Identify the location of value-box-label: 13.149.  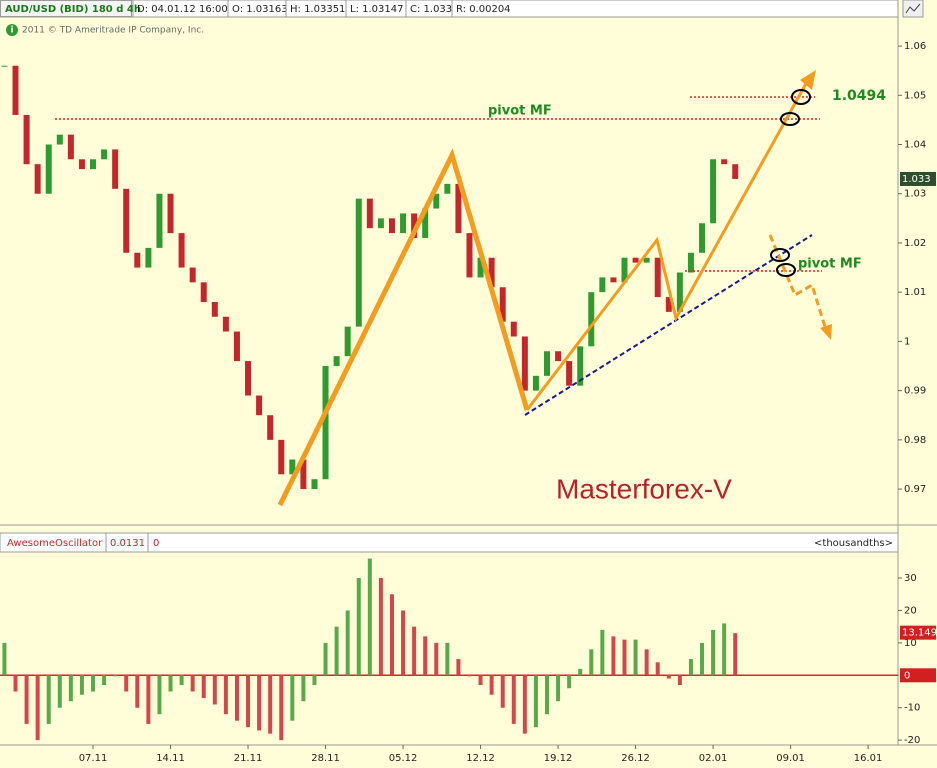
(919, 633).